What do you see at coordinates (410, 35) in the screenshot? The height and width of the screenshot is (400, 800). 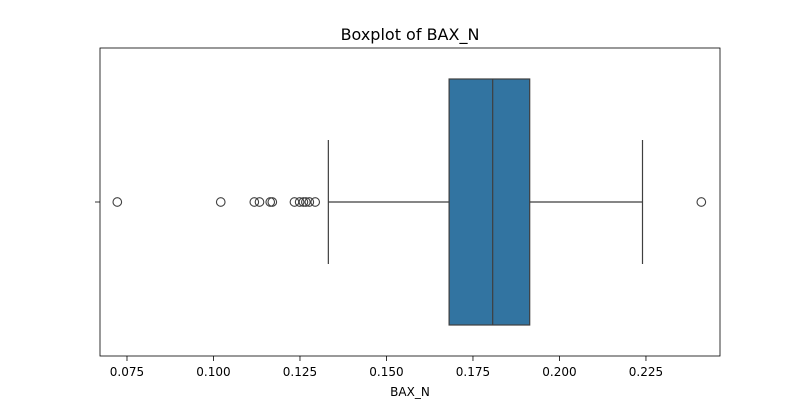 I see `chart-title: Boxplot of BAX_N` at bounding box center [410, 35].